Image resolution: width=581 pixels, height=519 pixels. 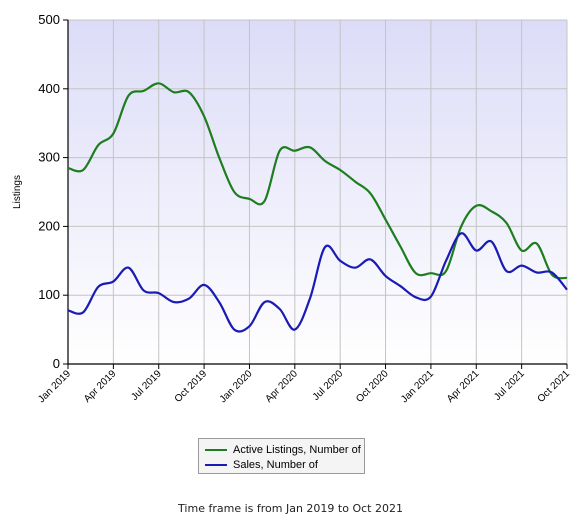 I want to click on timeframe-footer: Time frame is from Jan 2019 to Oct 2021, so click(x=290, y=508).